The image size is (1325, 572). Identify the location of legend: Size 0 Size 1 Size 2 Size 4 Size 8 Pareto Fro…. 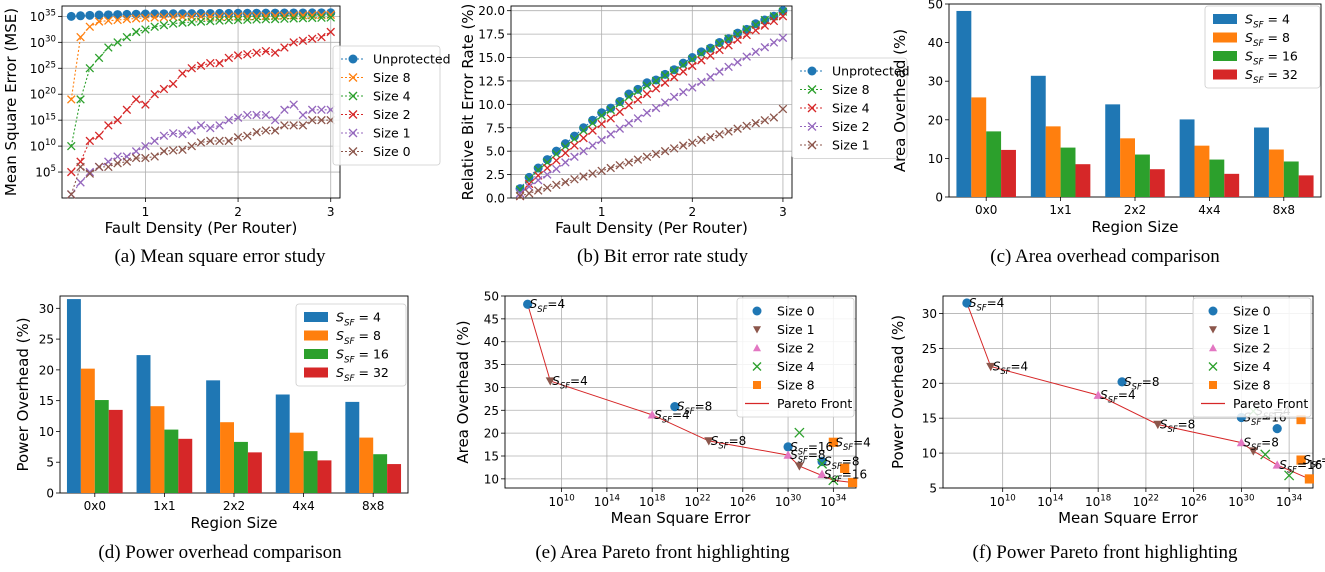
(795, 357).